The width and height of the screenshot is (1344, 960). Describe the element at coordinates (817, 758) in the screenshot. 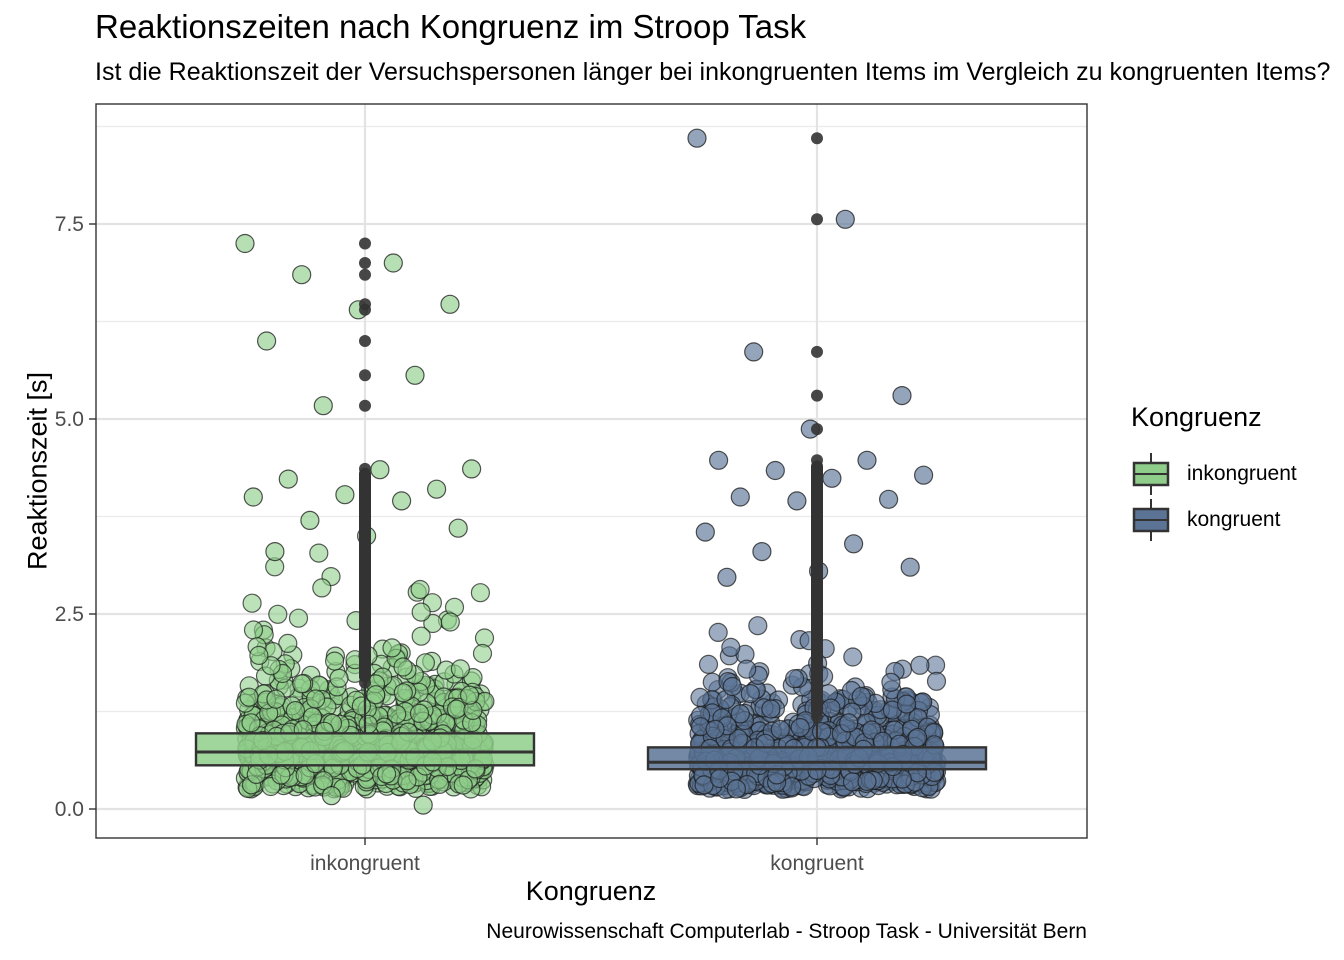

I see `box-kongruent` at that location.